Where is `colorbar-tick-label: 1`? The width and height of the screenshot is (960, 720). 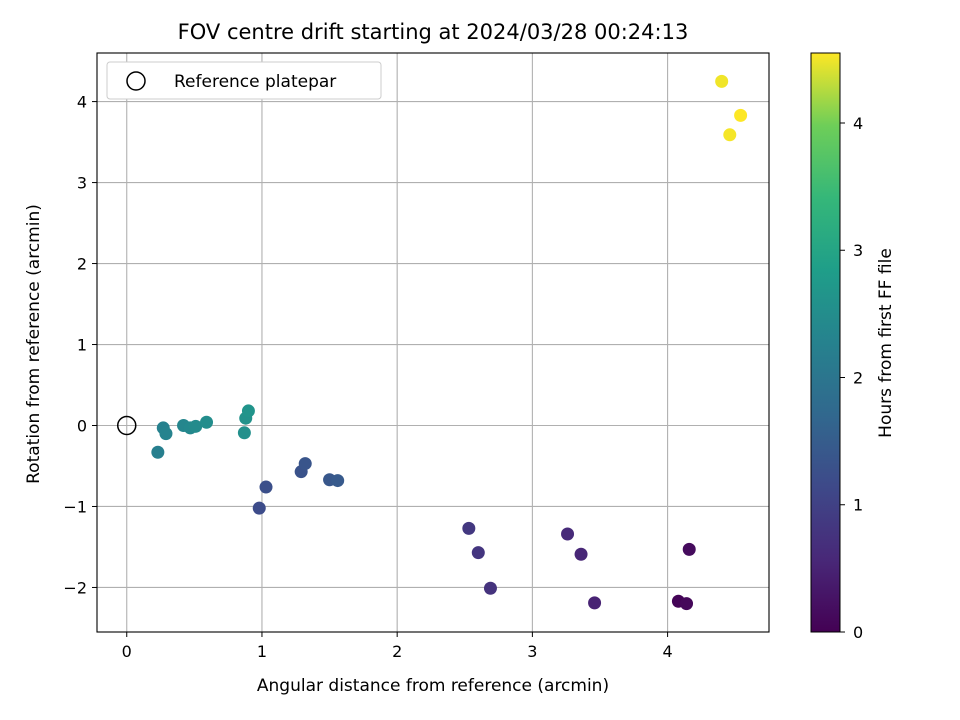 colorbar-tick-label: 1 is located at coordinates (858, 505).